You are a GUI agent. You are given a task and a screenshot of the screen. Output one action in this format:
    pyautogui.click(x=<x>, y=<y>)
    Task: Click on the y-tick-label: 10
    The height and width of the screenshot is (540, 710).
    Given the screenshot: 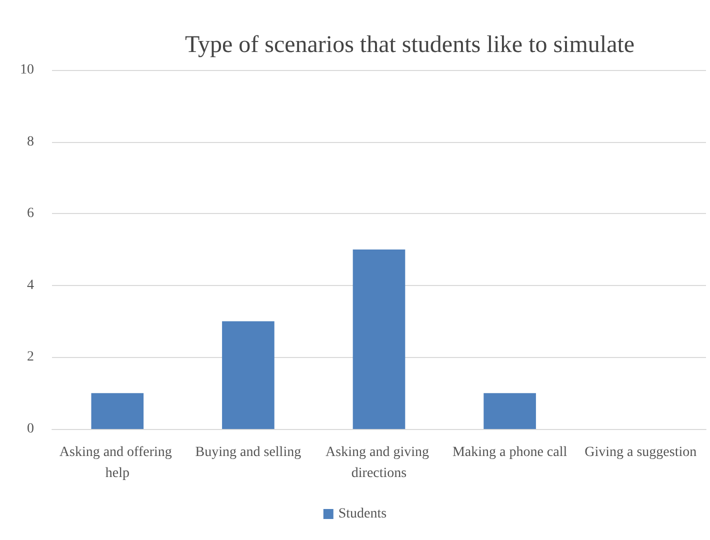 What is the action you would take?
    pyautogui.click(x=27, y=70)
    